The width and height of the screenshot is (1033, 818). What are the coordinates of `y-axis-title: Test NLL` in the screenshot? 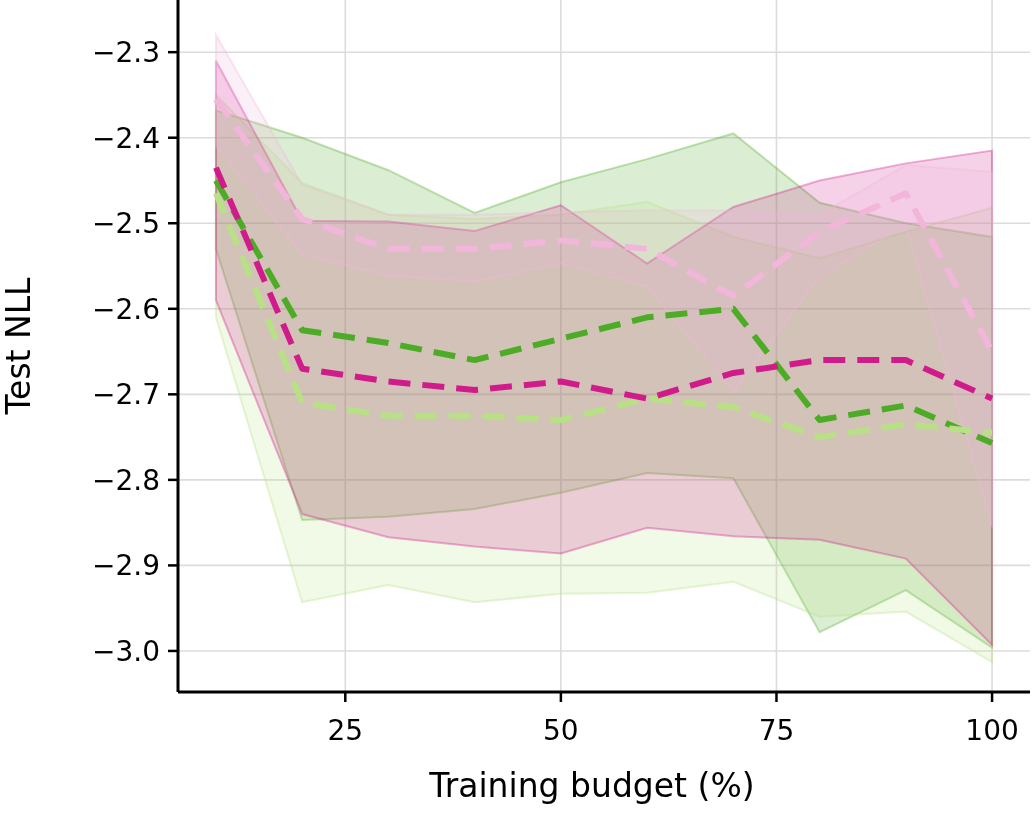 It's located at (19, 346).